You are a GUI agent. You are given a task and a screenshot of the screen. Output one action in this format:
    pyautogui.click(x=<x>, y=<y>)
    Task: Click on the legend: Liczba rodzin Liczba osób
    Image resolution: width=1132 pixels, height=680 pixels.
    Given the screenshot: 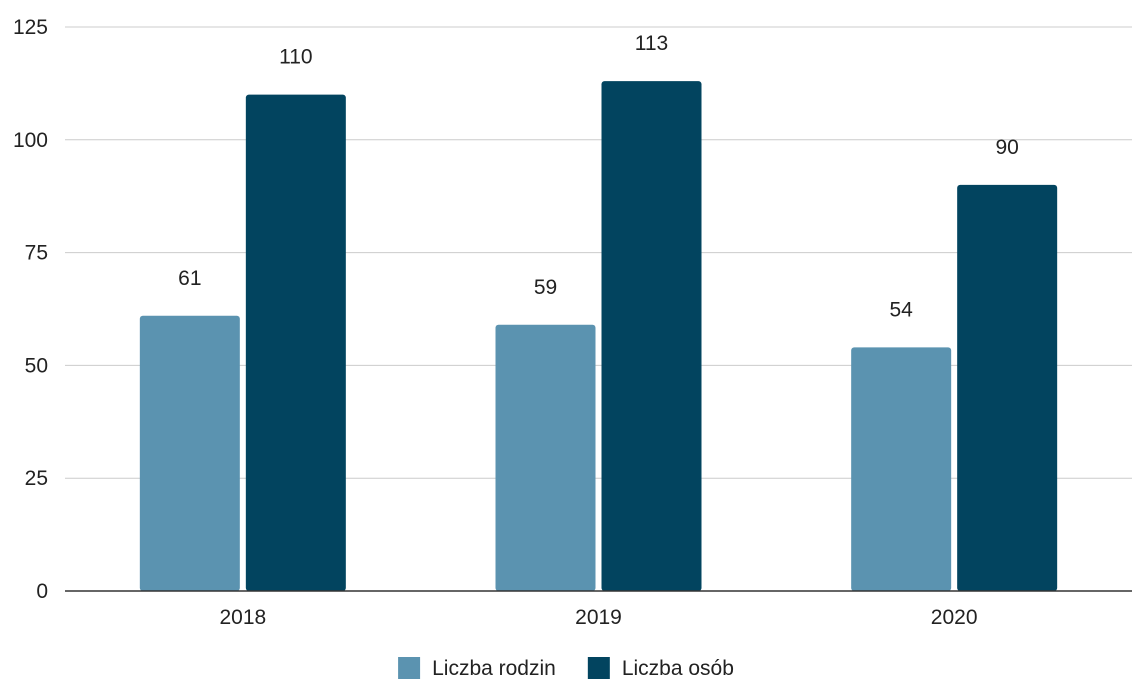 What is the action you would take?
    pyautogui.click(x=566, y=668)
    